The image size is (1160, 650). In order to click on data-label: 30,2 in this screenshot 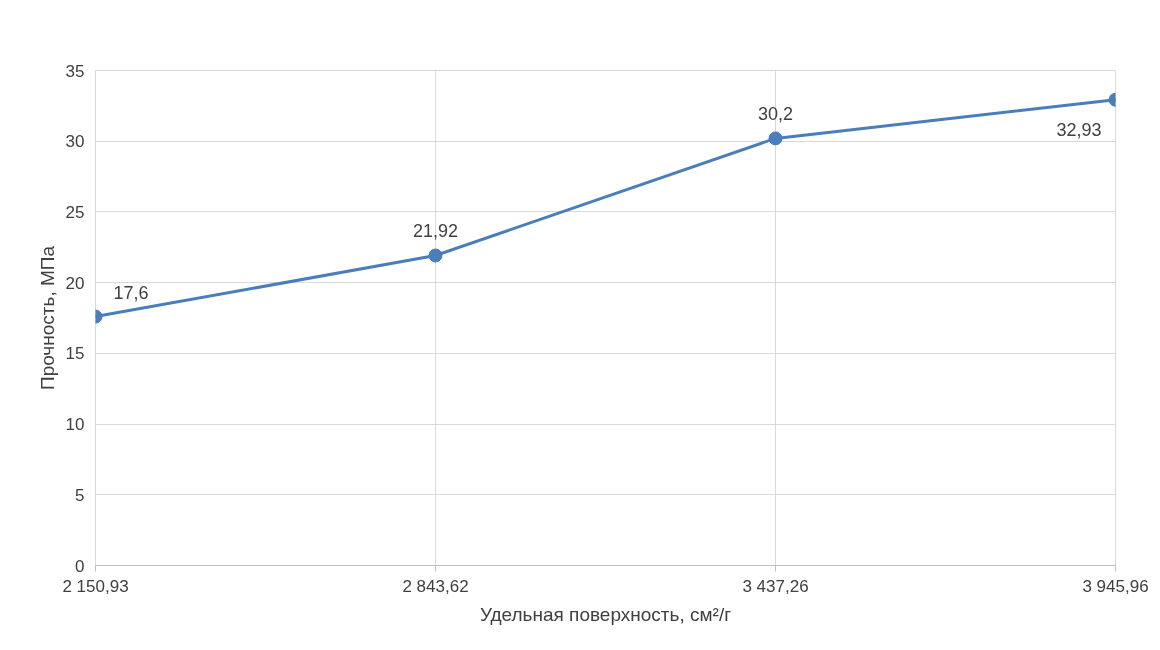, I will do `click(775, 114)`.